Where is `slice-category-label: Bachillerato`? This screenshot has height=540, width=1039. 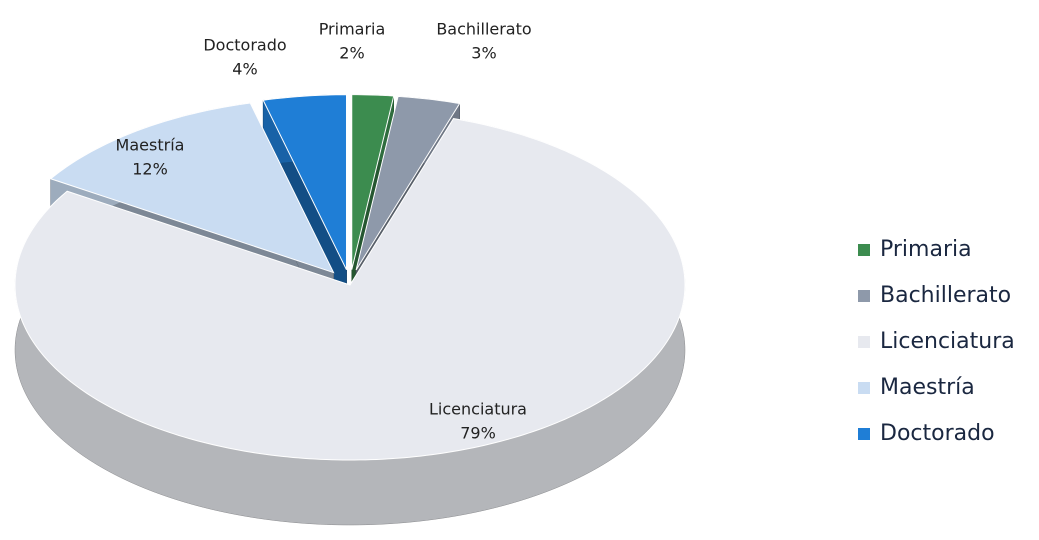 slice-category-label: Bachillerato is located at coordinates (483, 29).